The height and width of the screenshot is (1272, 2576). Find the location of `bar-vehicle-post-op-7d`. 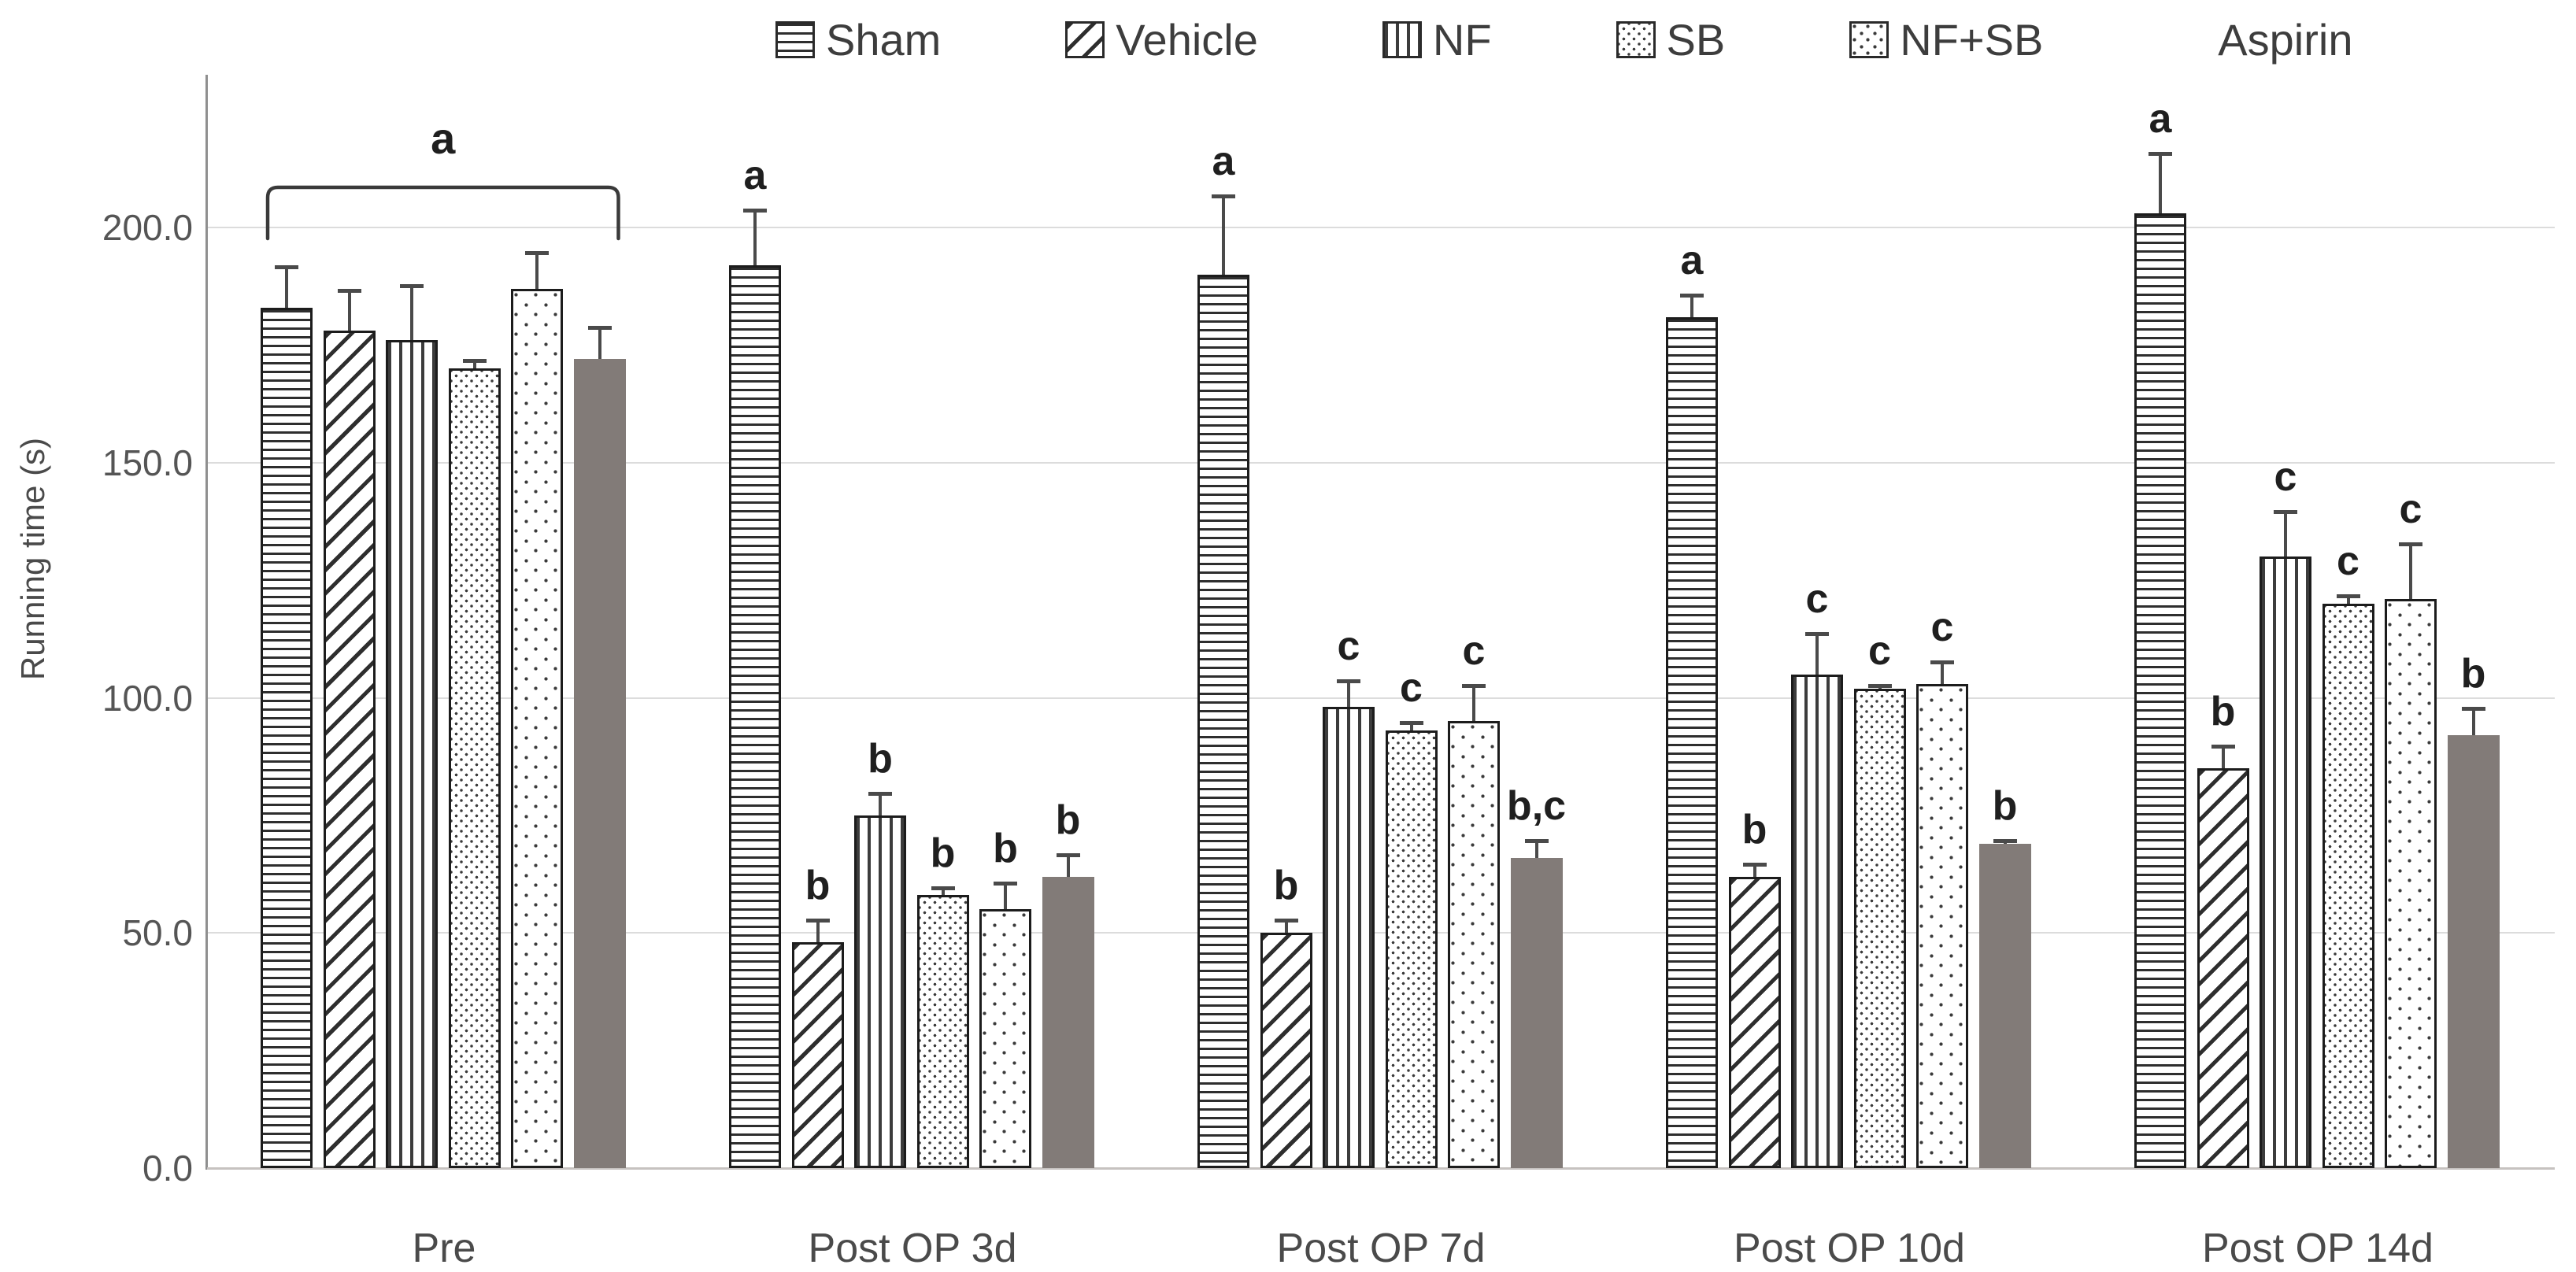

bar-vehicle-post-op-7d is located at coordinates (1286, 1050).